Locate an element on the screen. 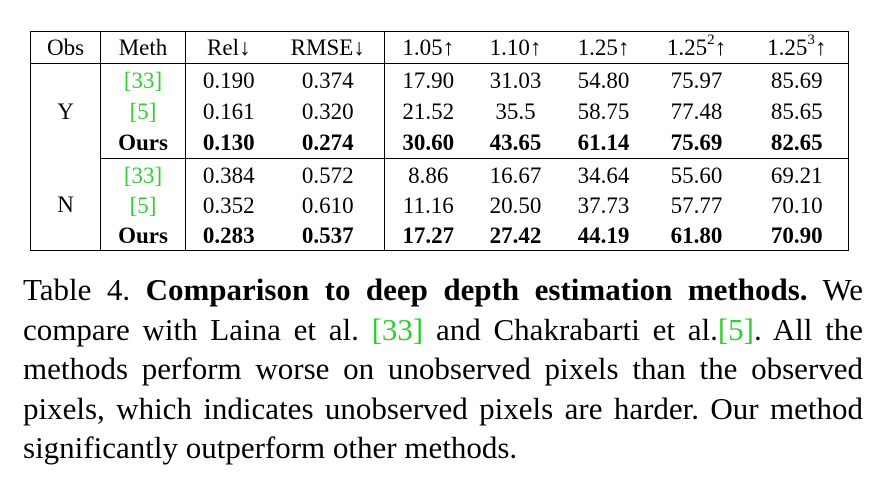  table-row: [5] 0.161 0.320 21.52 35.5 58.75 77.48 85.65 is located at coordinates (440, 111).